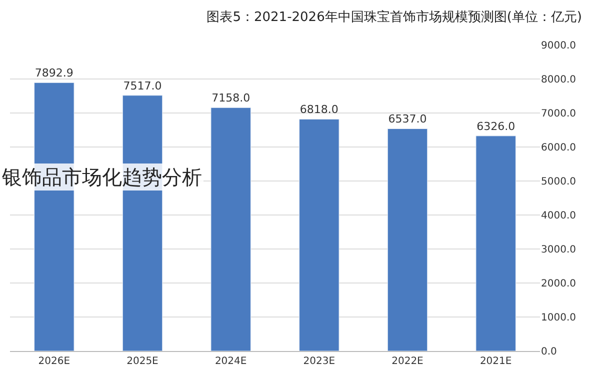 The width and height of the screenshot is (600, 391). I want to click on x-tick-label: 2022E, so click(408, 361).